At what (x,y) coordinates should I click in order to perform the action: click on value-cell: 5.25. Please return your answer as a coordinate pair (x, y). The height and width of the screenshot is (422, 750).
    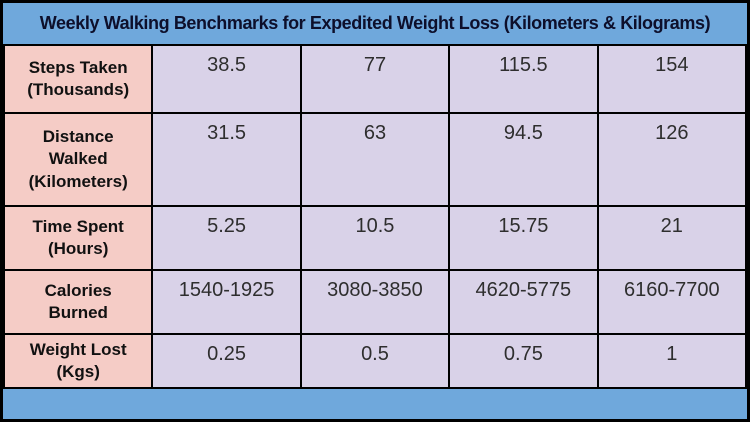
    Looking at the image, I should click on (226, 238).